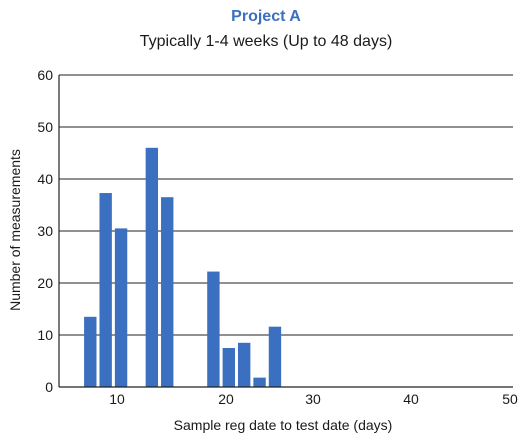 Image resolution: width=532 pixels, height=439 pixels. Describe the element at coordinates (510, 399) in the screenshot. I see `x-tick-label: 50` at that location.